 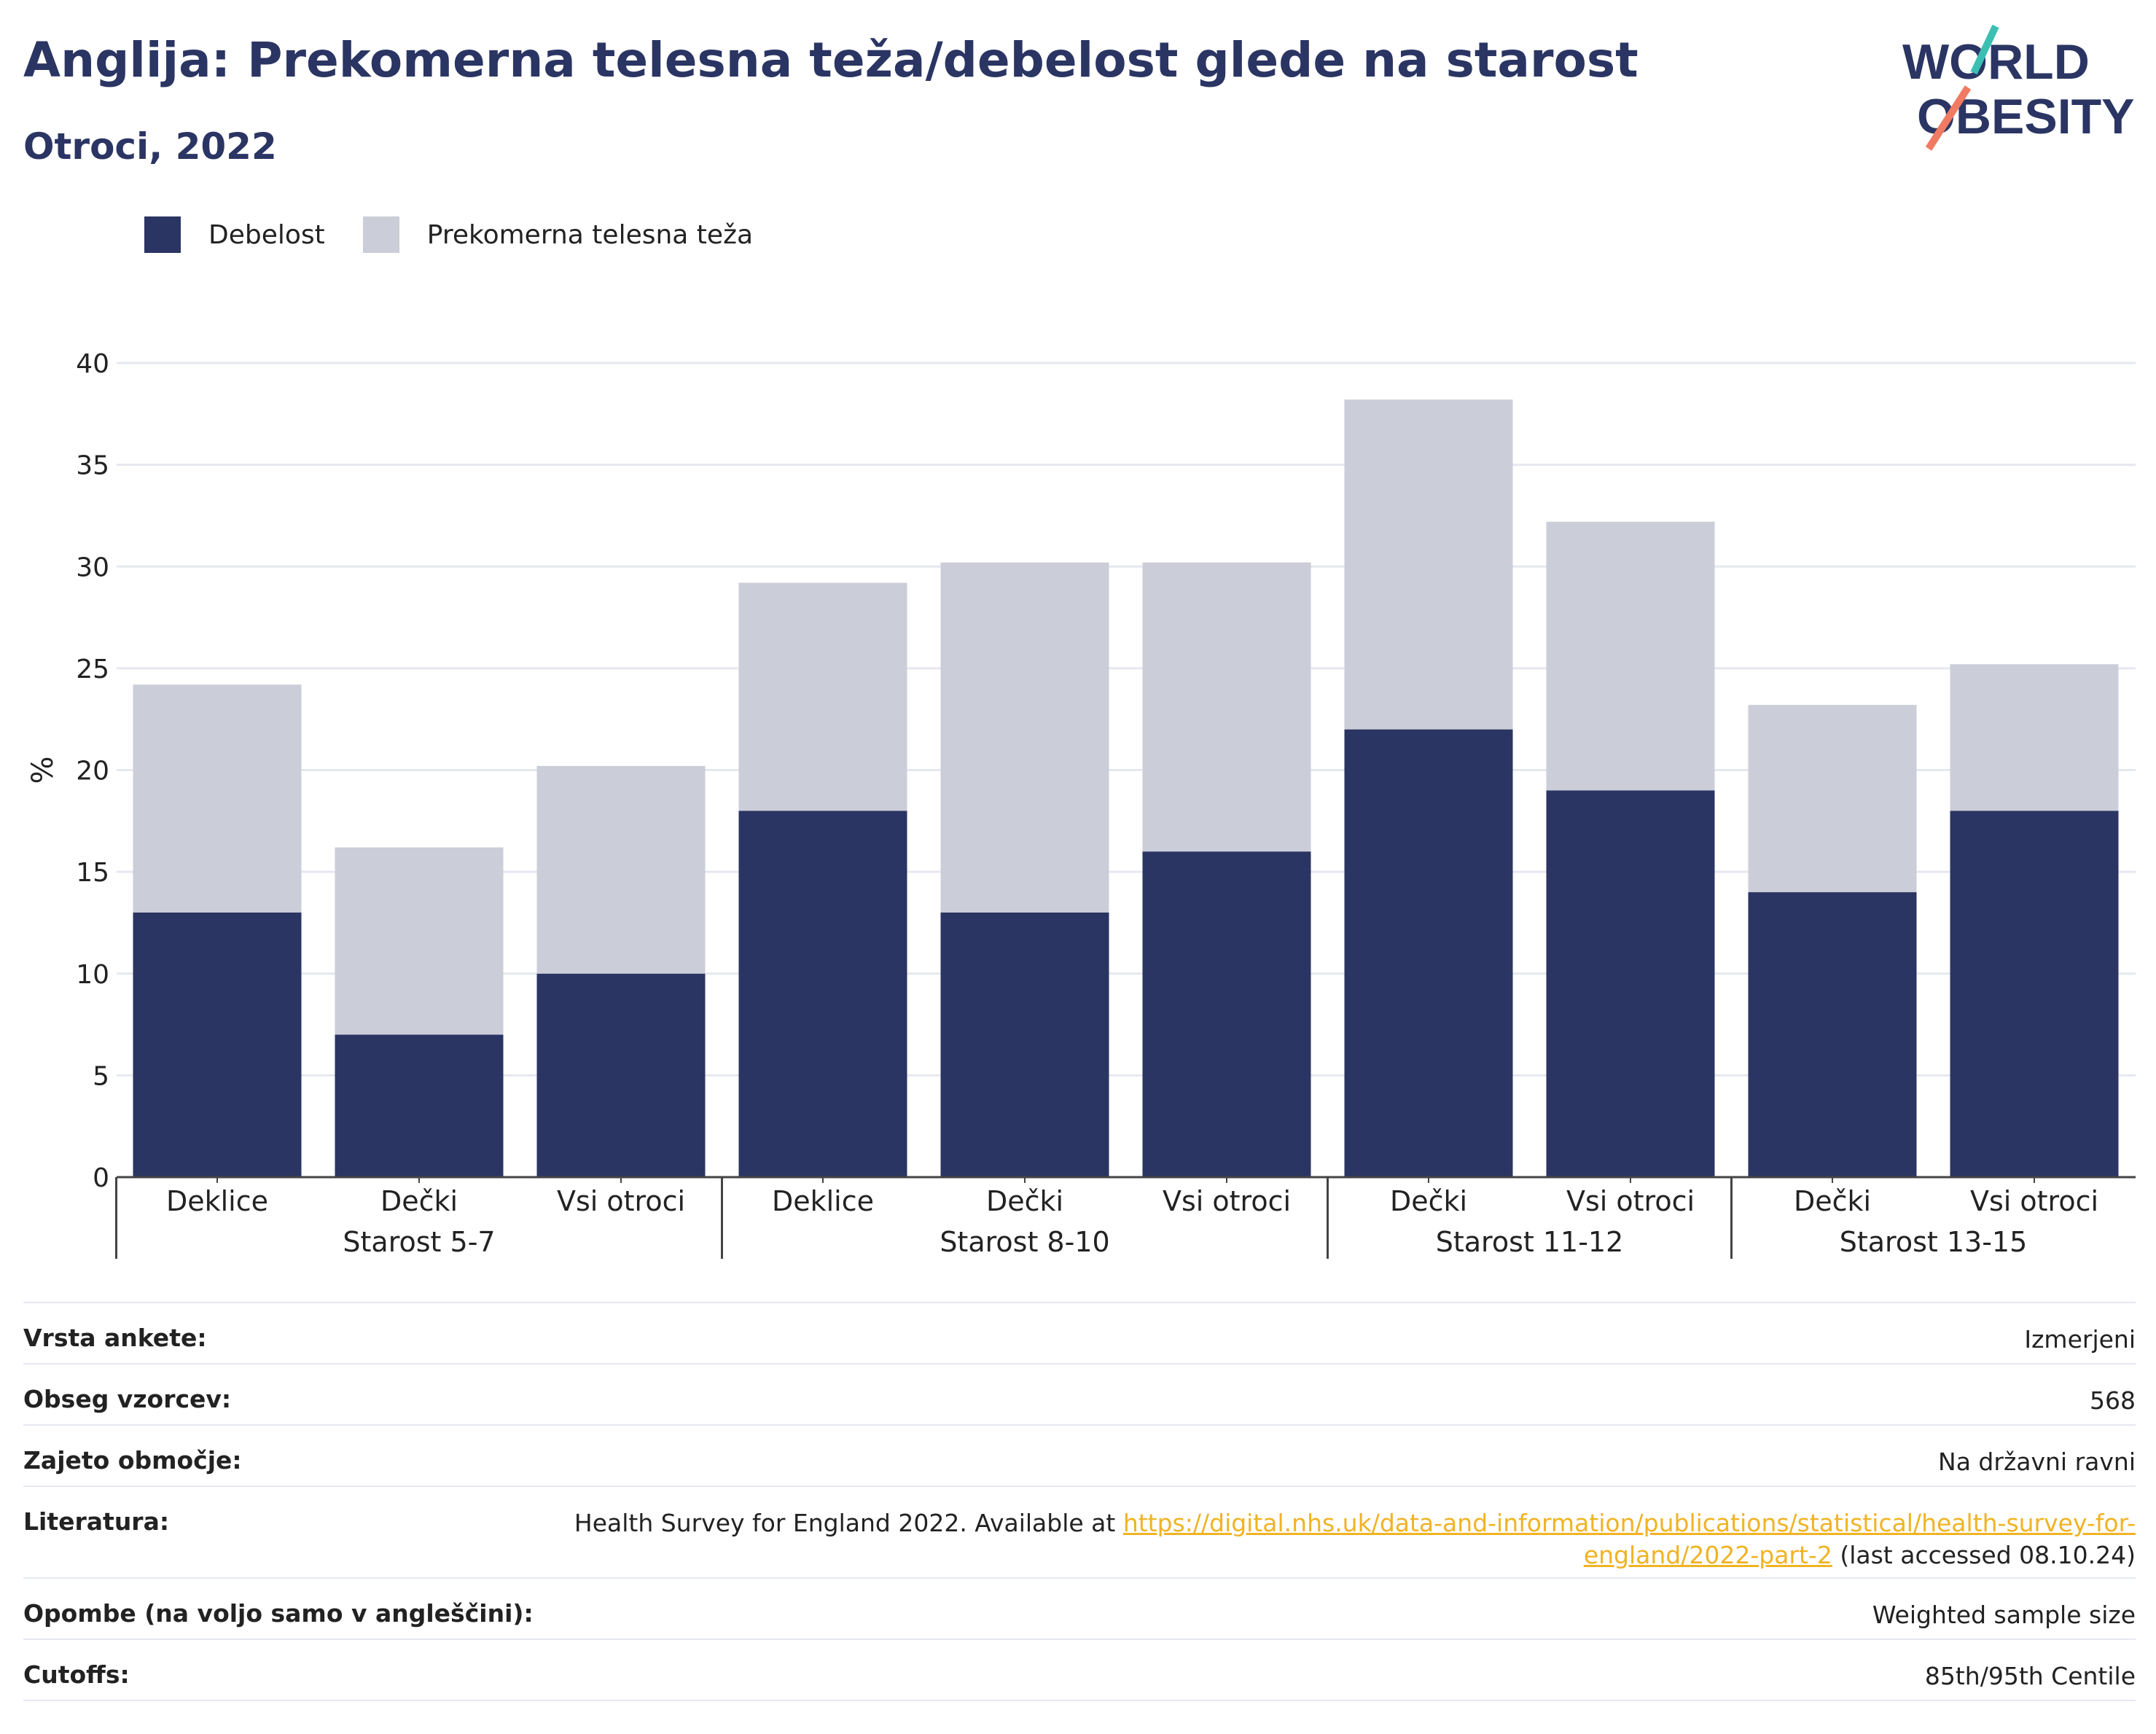 I want to click on info-value: 85th/95th Centile, so click(x=2030, y=1676).